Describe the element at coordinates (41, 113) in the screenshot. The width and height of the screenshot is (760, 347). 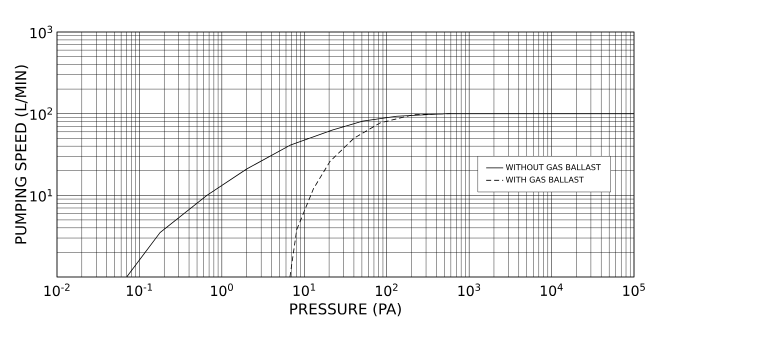
I see `y-tick-label: 10$^{2}$` at that location.